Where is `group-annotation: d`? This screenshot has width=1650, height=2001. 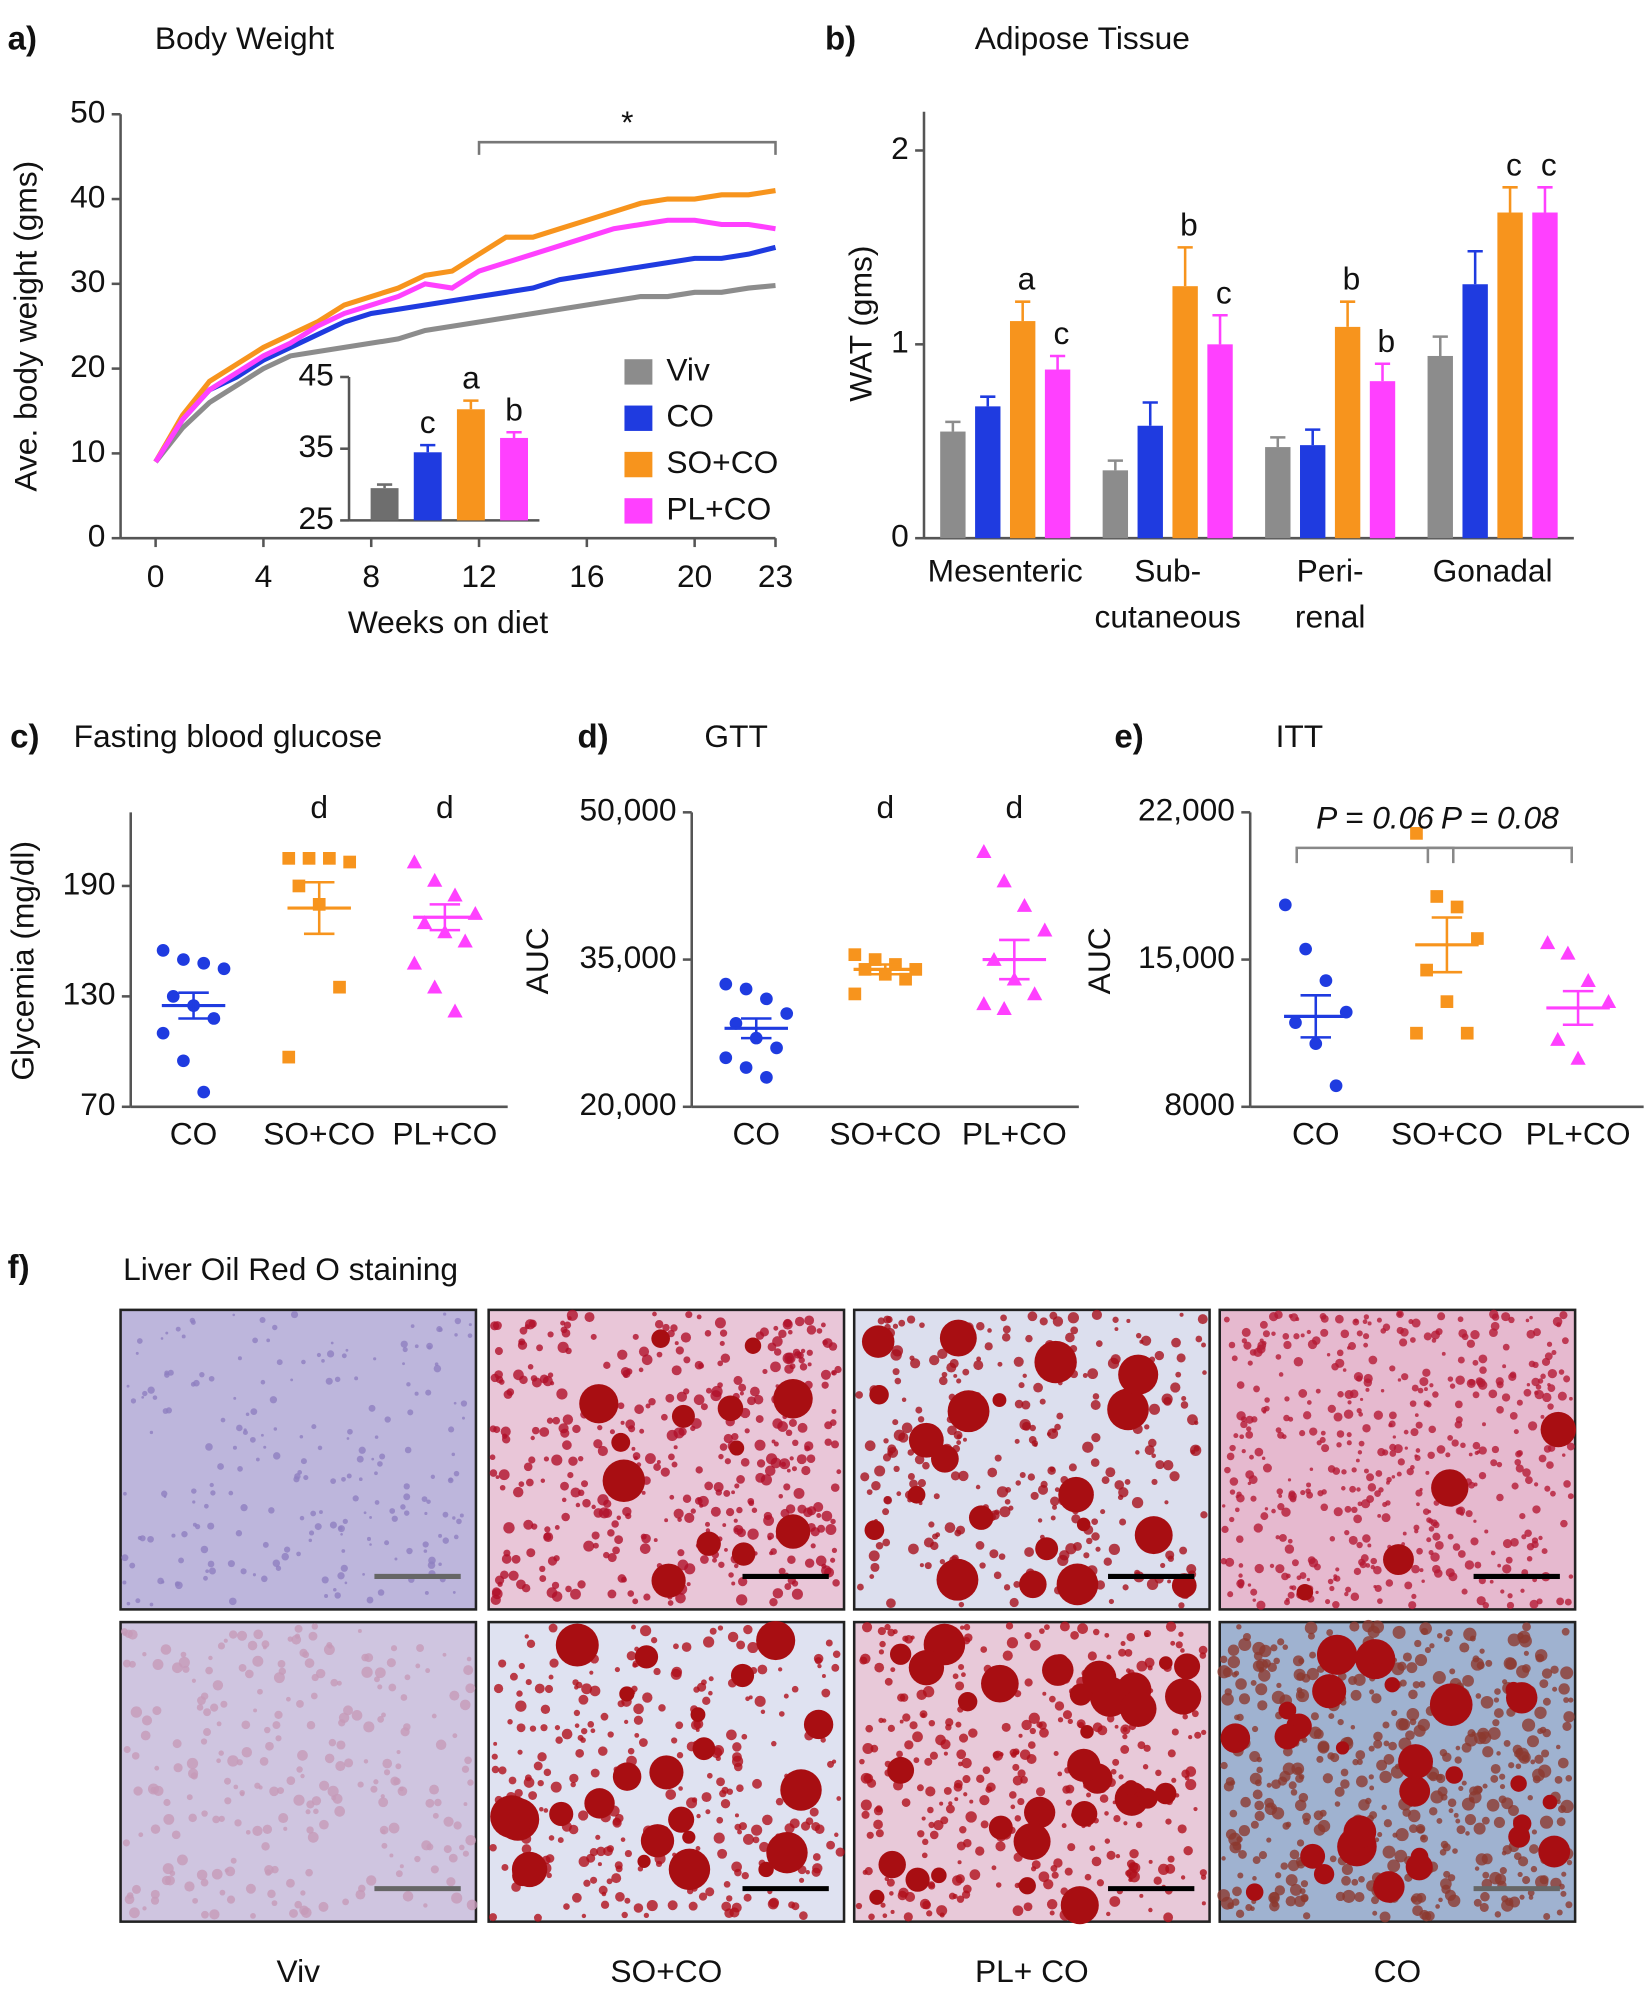 group-annotation: d is located at coordinates (1015, 807).